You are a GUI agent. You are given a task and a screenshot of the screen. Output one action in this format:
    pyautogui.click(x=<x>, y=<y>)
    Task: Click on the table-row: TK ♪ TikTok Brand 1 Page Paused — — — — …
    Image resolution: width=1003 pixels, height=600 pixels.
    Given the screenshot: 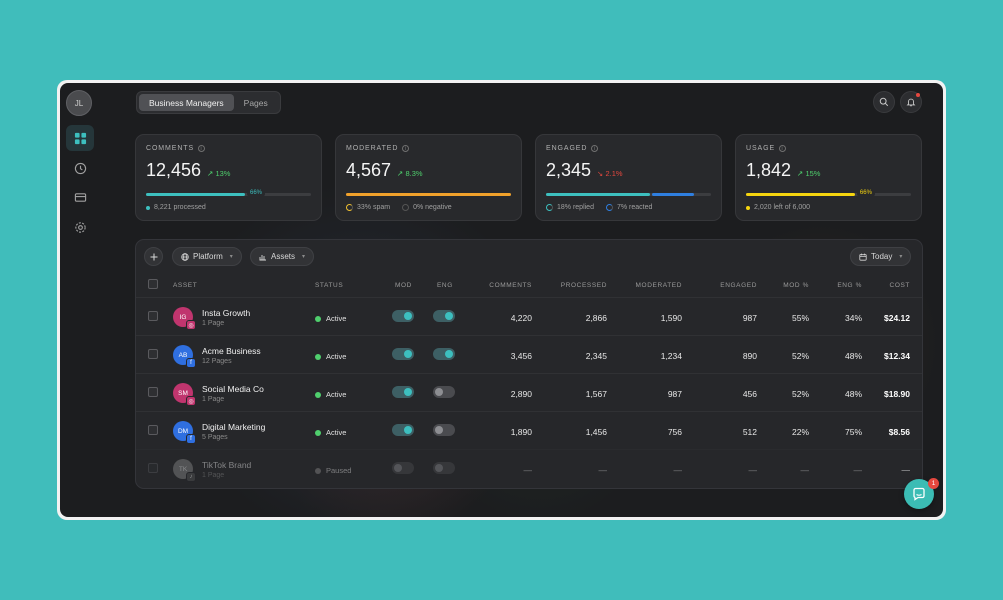 What is the action you would take?
    pyautogui.click(x=529, y=468)
    